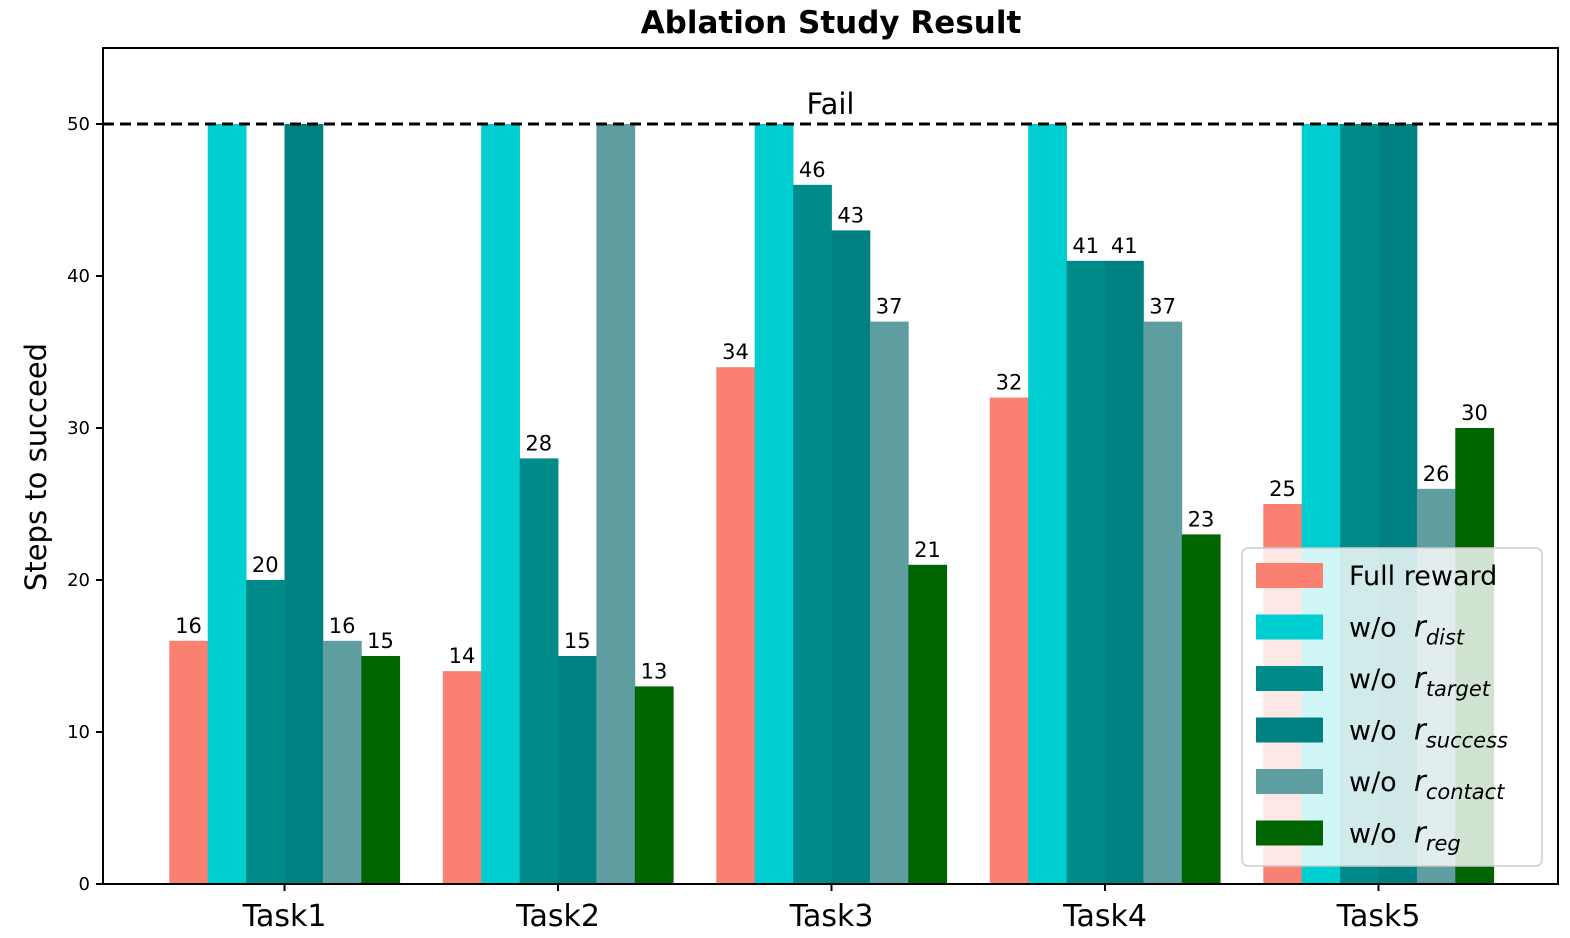 Image resolution: width=1570 pixels, height=938 pixels. Describe the element at coordinates (889, 307) in the screenshot. I see `data-label-task3-series-5: 37` at that location.